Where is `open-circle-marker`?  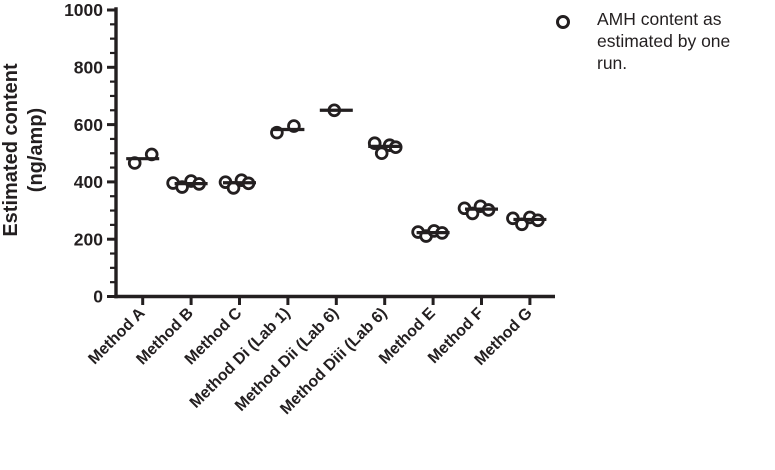
open-circle-marker is located at coordinates (563, 22).